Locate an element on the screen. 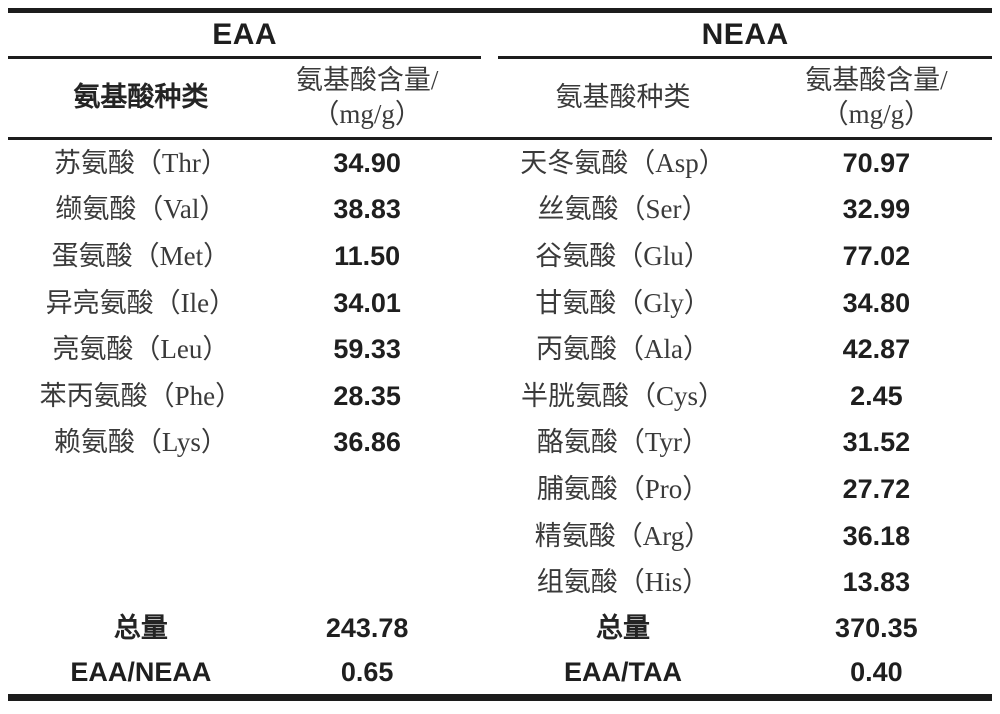  neaa-value-cell: 36.18 is located at coordinates (876, 535).